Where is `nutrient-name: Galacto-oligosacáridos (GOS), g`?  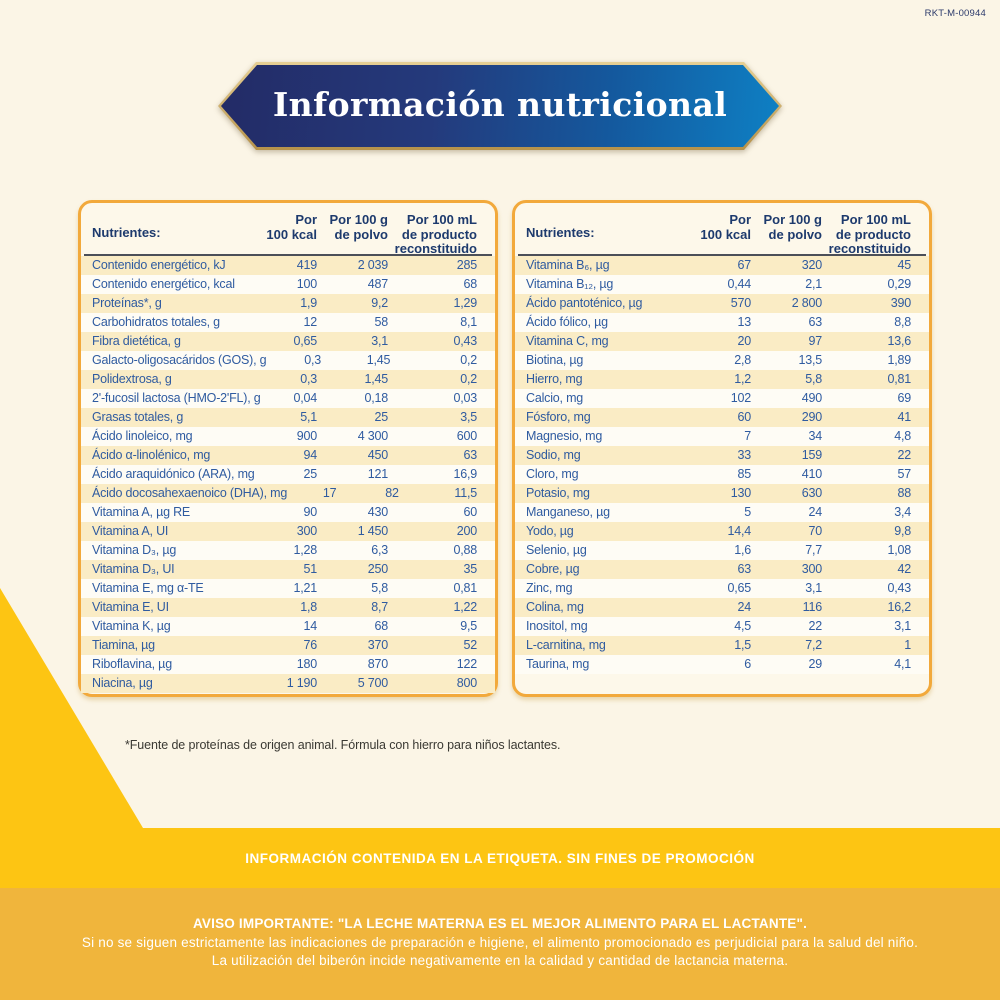 nutrient-name: Galacto-oligosacáridos (GOS), g is located at coordinates (179, 359).